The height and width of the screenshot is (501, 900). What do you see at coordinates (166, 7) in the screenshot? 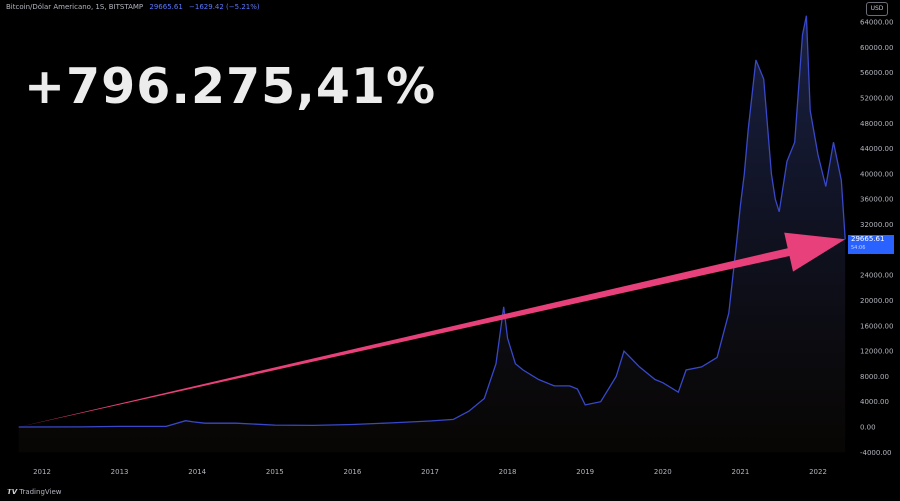
I see `last-price: 29665.61` at bounding box center [166, 7].